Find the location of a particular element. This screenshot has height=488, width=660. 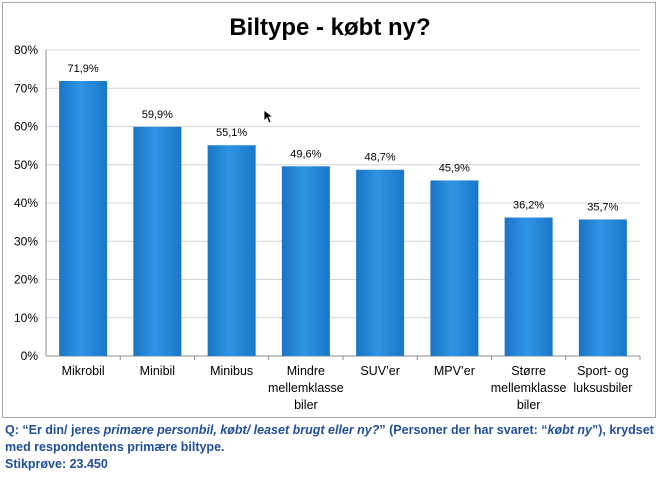

y-tick-label: 20% is located at coordinates (26, 280).